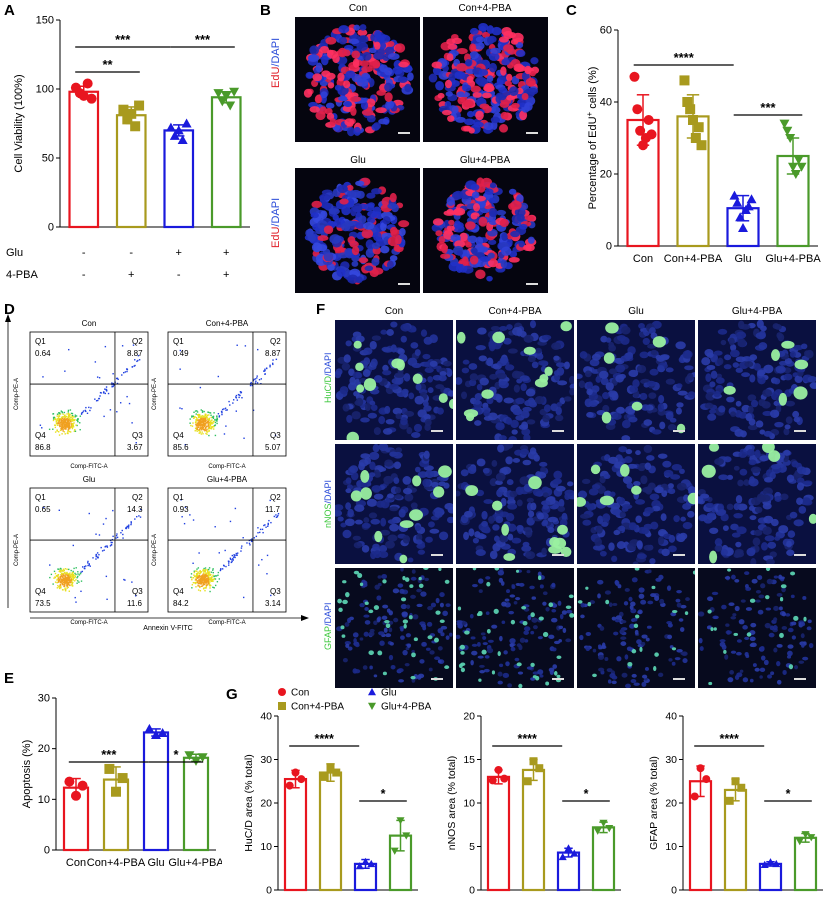 This screenshot has width=823, height=900. What do you see at coordinates (14, 253) in the screenshot?
I see `row-label-glu: Glu` at bounding box center [14, 253].